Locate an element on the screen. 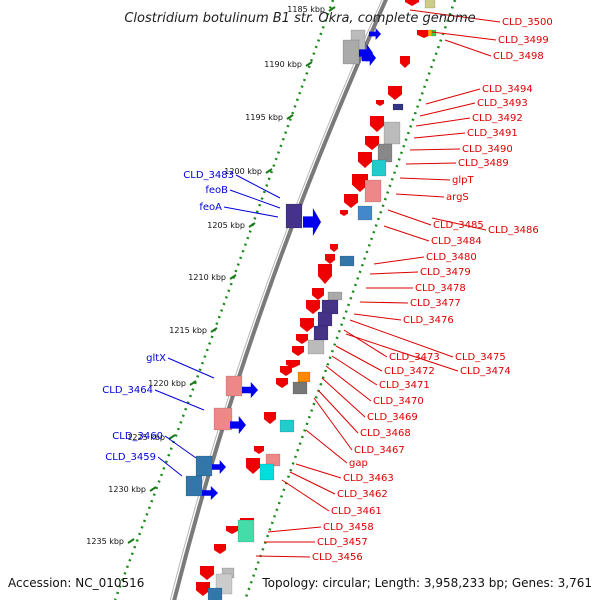  gene-label-right: argS is located at coordinates (457, 197).